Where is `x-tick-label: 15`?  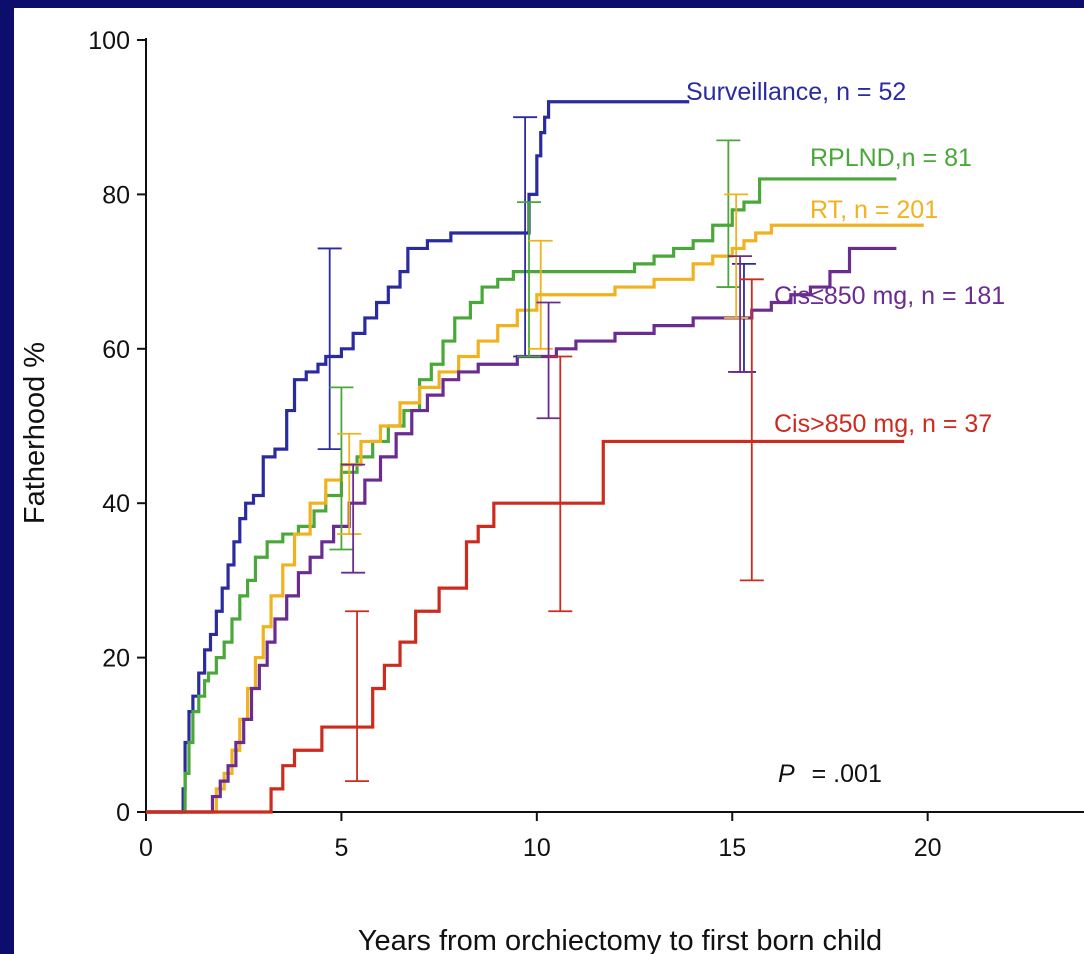 x-tick-label: 15 is located at coordinates (732, 848).